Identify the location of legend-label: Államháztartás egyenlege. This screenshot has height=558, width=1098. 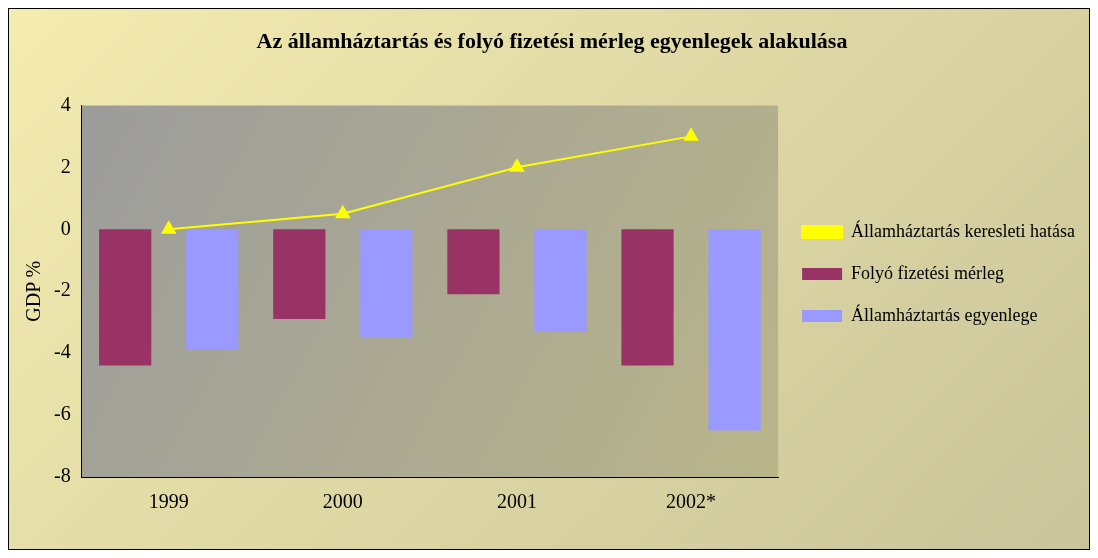
(944, 314).